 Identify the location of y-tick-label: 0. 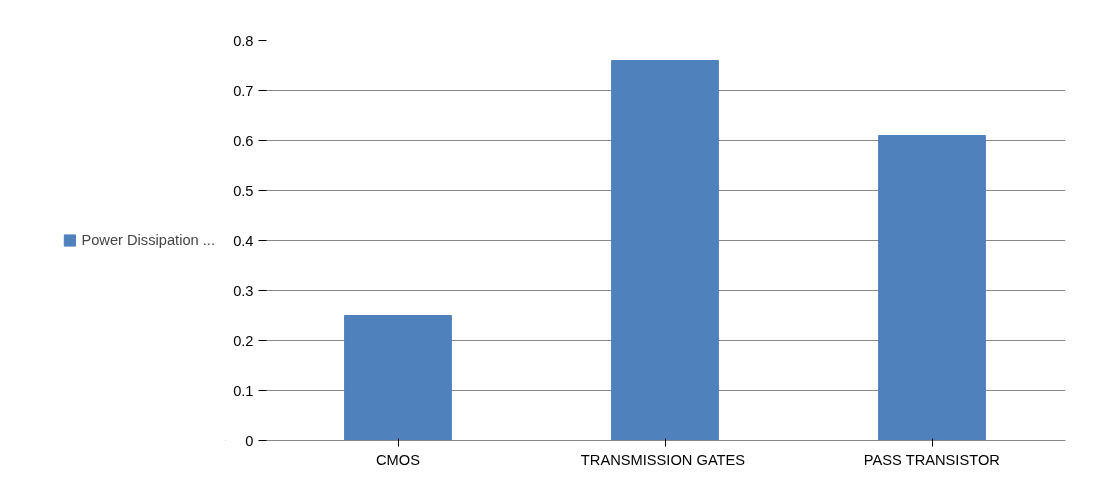
(249, 440).